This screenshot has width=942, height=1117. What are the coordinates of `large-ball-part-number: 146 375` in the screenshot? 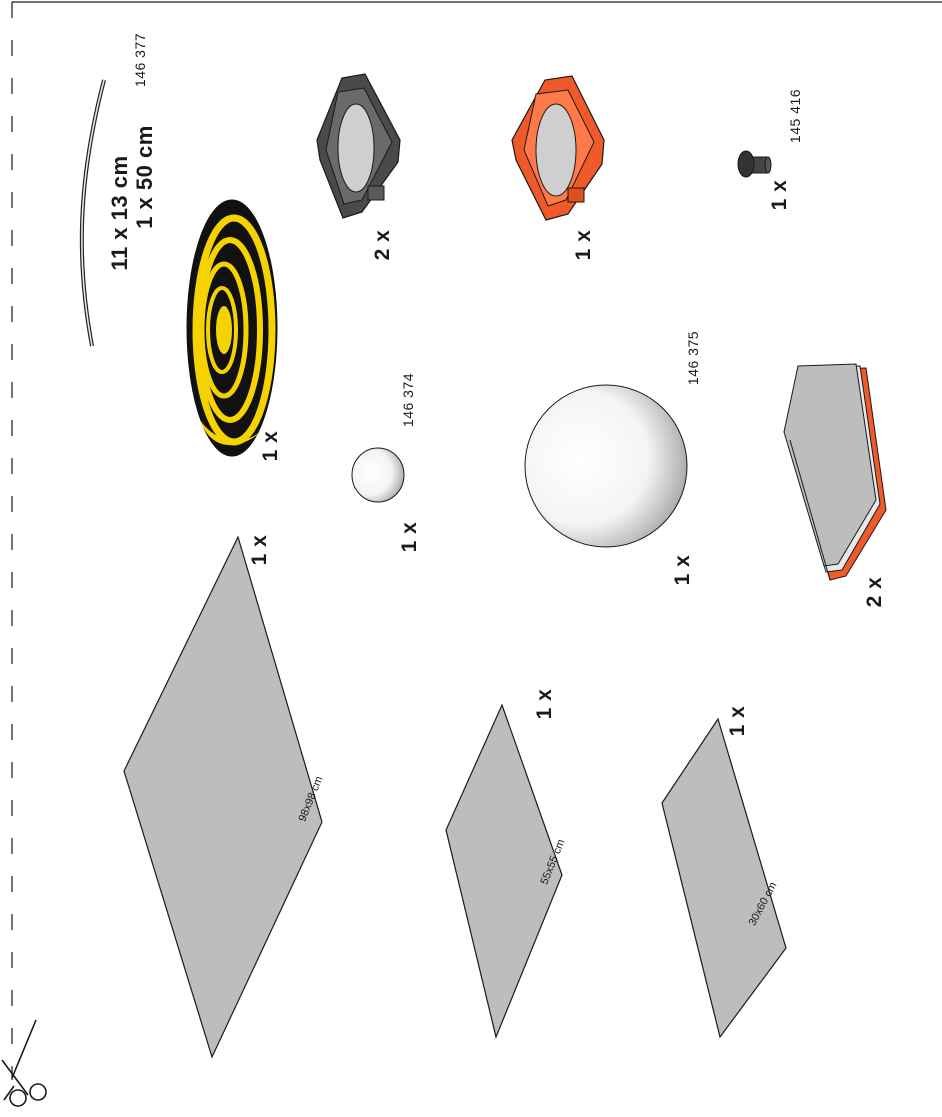 It's located at (693, 358).